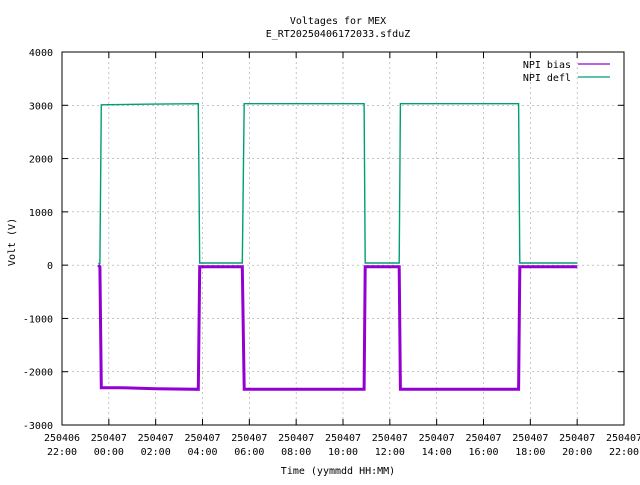  I want to click on legend-label: NPI bias, so click(547, 65).